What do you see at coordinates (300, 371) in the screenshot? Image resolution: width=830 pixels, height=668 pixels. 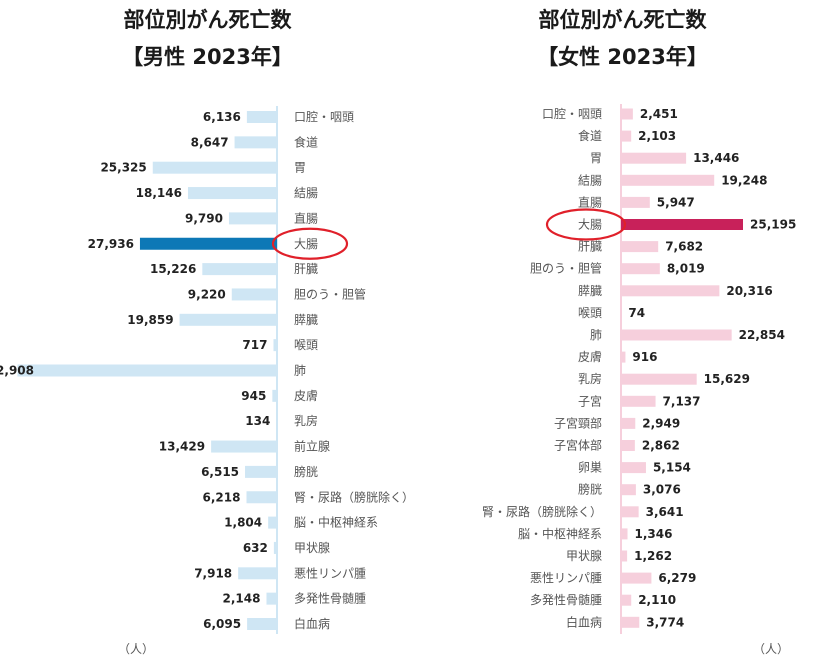 I see `male-category-label: 肺` at bounding box center [300, 371].